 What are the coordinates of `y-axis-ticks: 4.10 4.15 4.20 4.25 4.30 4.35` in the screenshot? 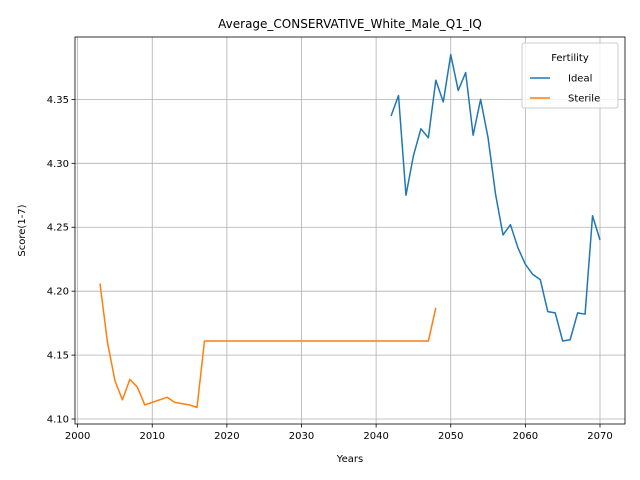 It's located at (61, 260).